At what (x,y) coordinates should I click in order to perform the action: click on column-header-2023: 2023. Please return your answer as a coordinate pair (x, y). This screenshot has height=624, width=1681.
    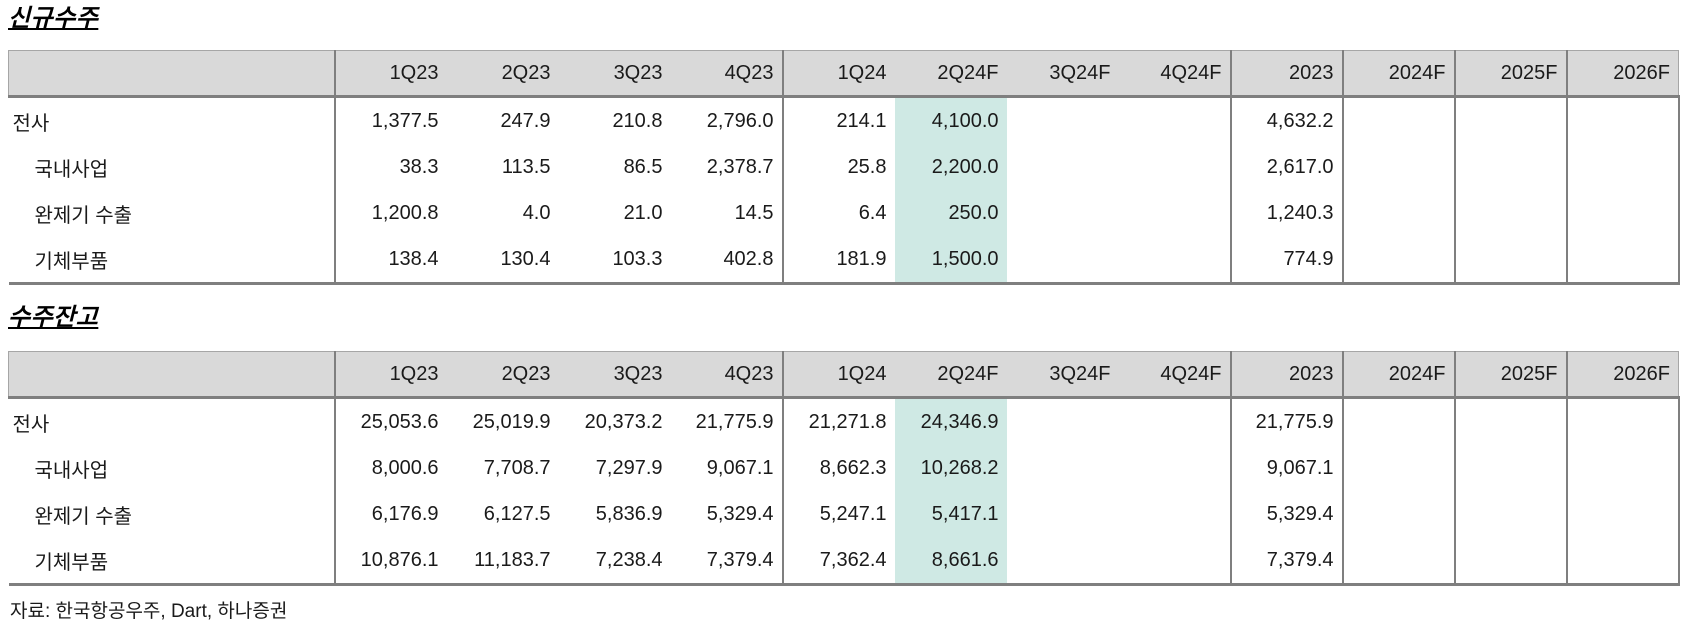
    Looking at the image, I should click on (1287, 375).